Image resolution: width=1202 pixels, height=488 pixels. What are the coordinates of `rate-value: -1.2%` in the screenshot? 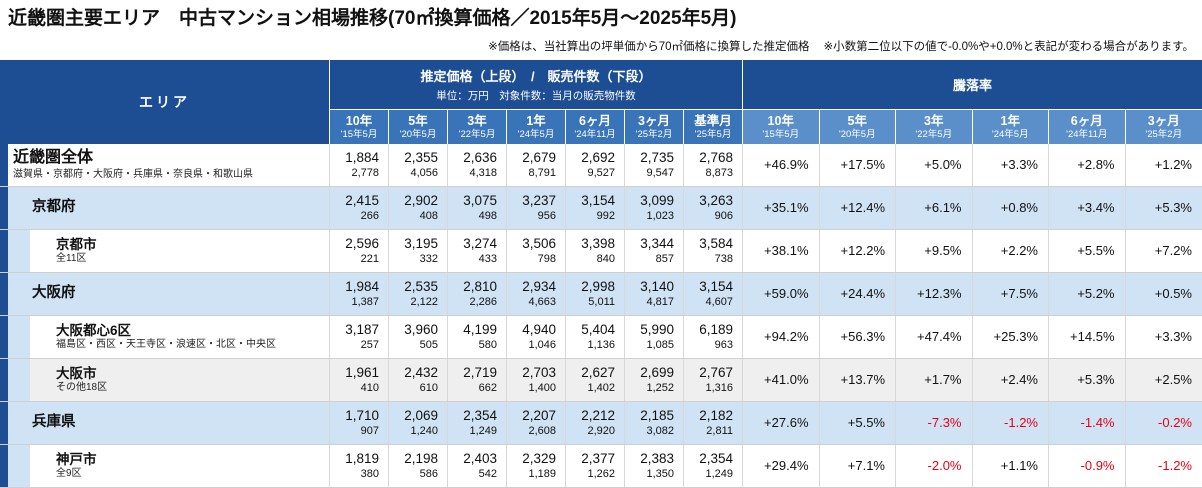 It's located at (1021, 423).